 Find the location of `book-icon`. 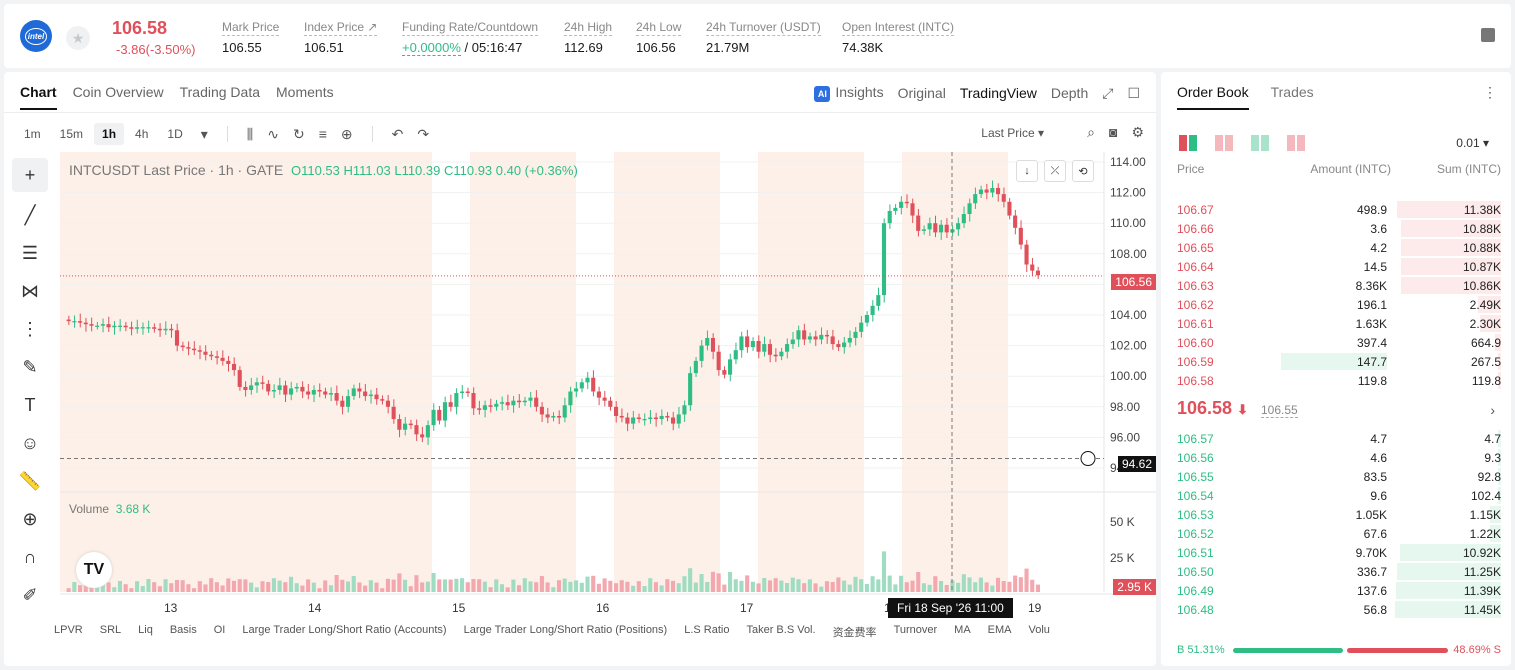

book-icon is located at coordinates (1488, 35).